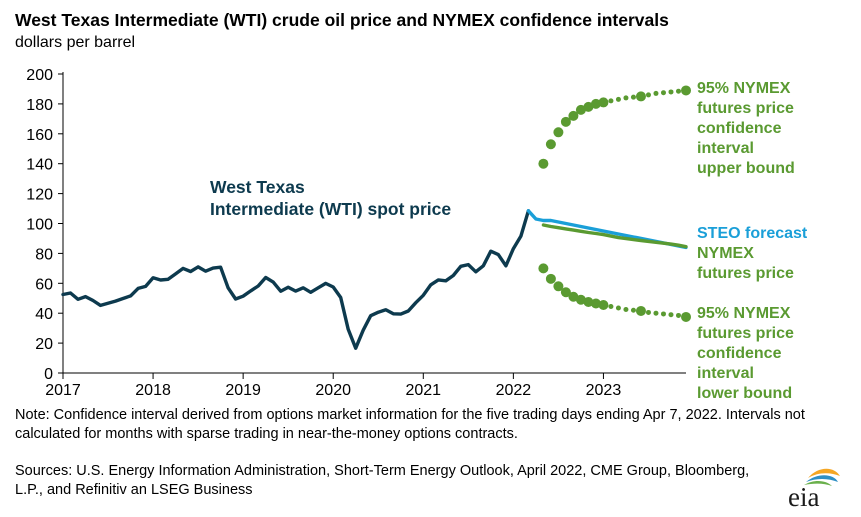 Image resolution: width=861 pixels, height=517 pixels. I want to click on lower-bound-label: futures price, so click(745, 333).